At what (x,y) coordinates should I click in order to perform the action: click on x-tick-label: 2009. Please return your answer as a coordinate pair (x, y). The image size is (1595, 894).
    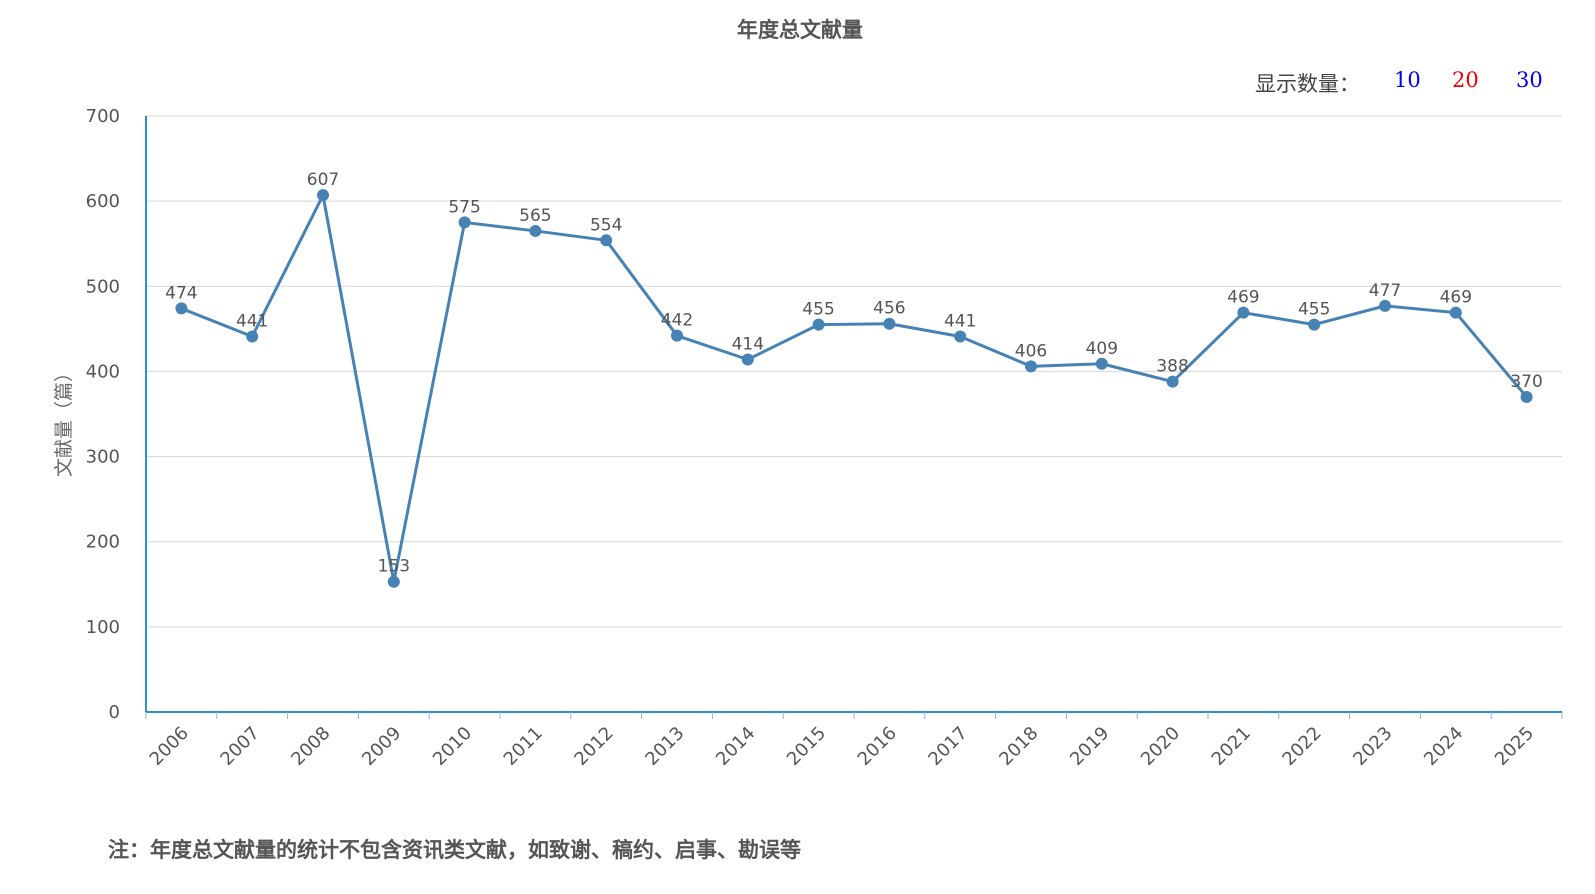
    Looking at the image, I should click on (381, 746).